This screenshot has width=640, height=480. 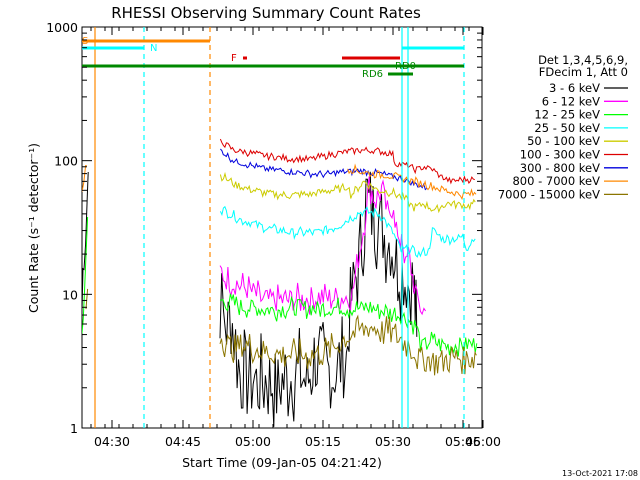 What do you see at coordinates (183, 441) in the screenshot?
I see `x-tick-label-1: 04:45` at bounding box center [183, 441].